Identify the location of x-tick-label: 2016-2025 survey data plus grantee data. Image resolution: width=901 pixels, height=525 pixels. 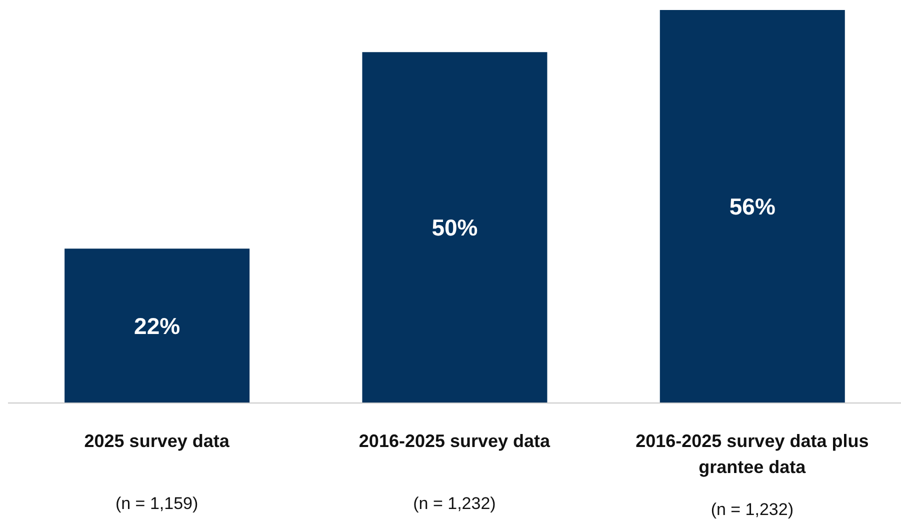
(752, 454).